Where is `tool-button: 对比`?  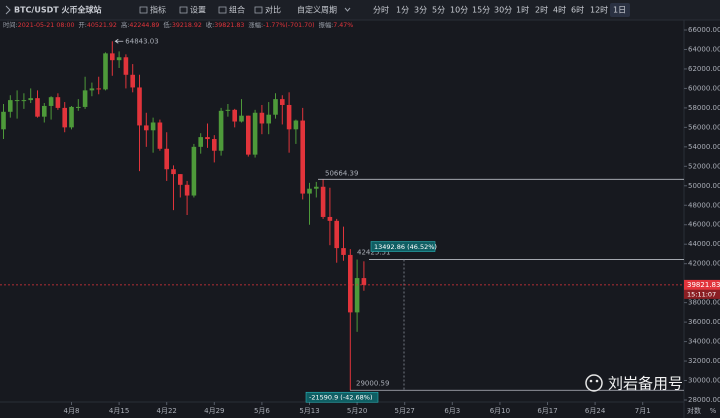
tool-button: 对比 is located at coordinates (273, 10).